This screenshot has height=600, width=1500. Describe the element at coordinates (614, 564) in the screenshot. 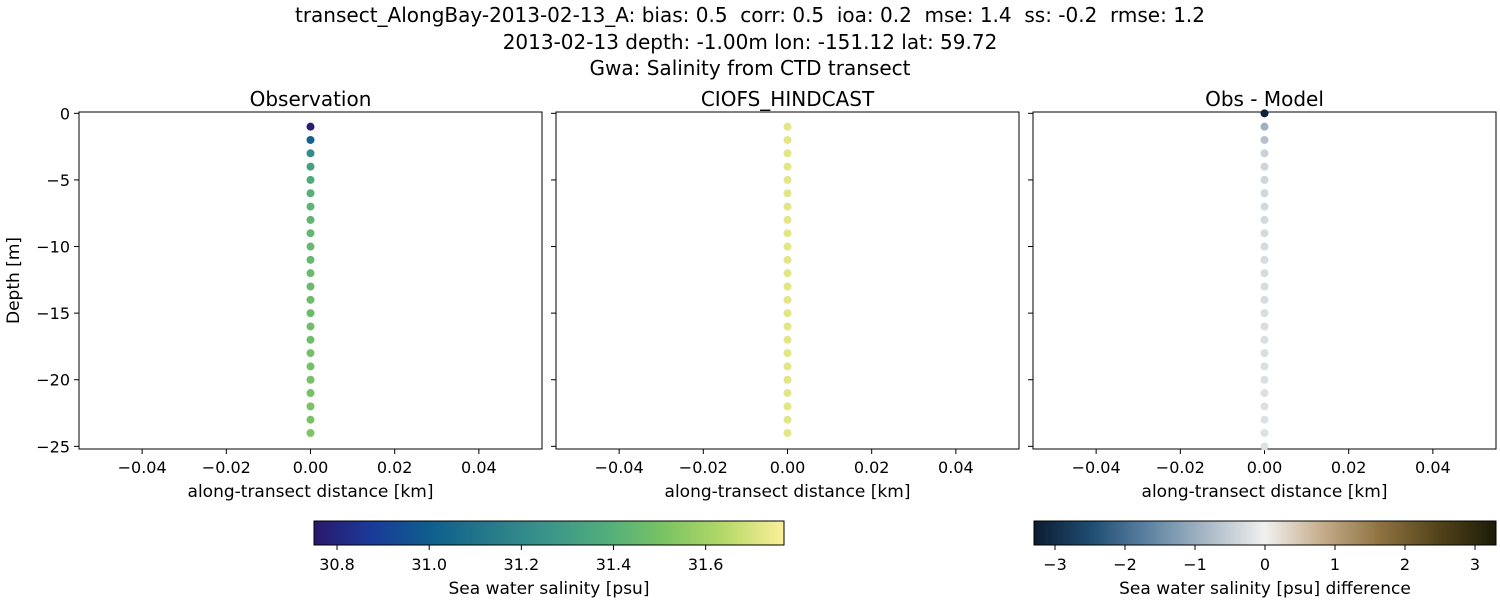

I see `colorbar-tick-label: 31.4` at that location.